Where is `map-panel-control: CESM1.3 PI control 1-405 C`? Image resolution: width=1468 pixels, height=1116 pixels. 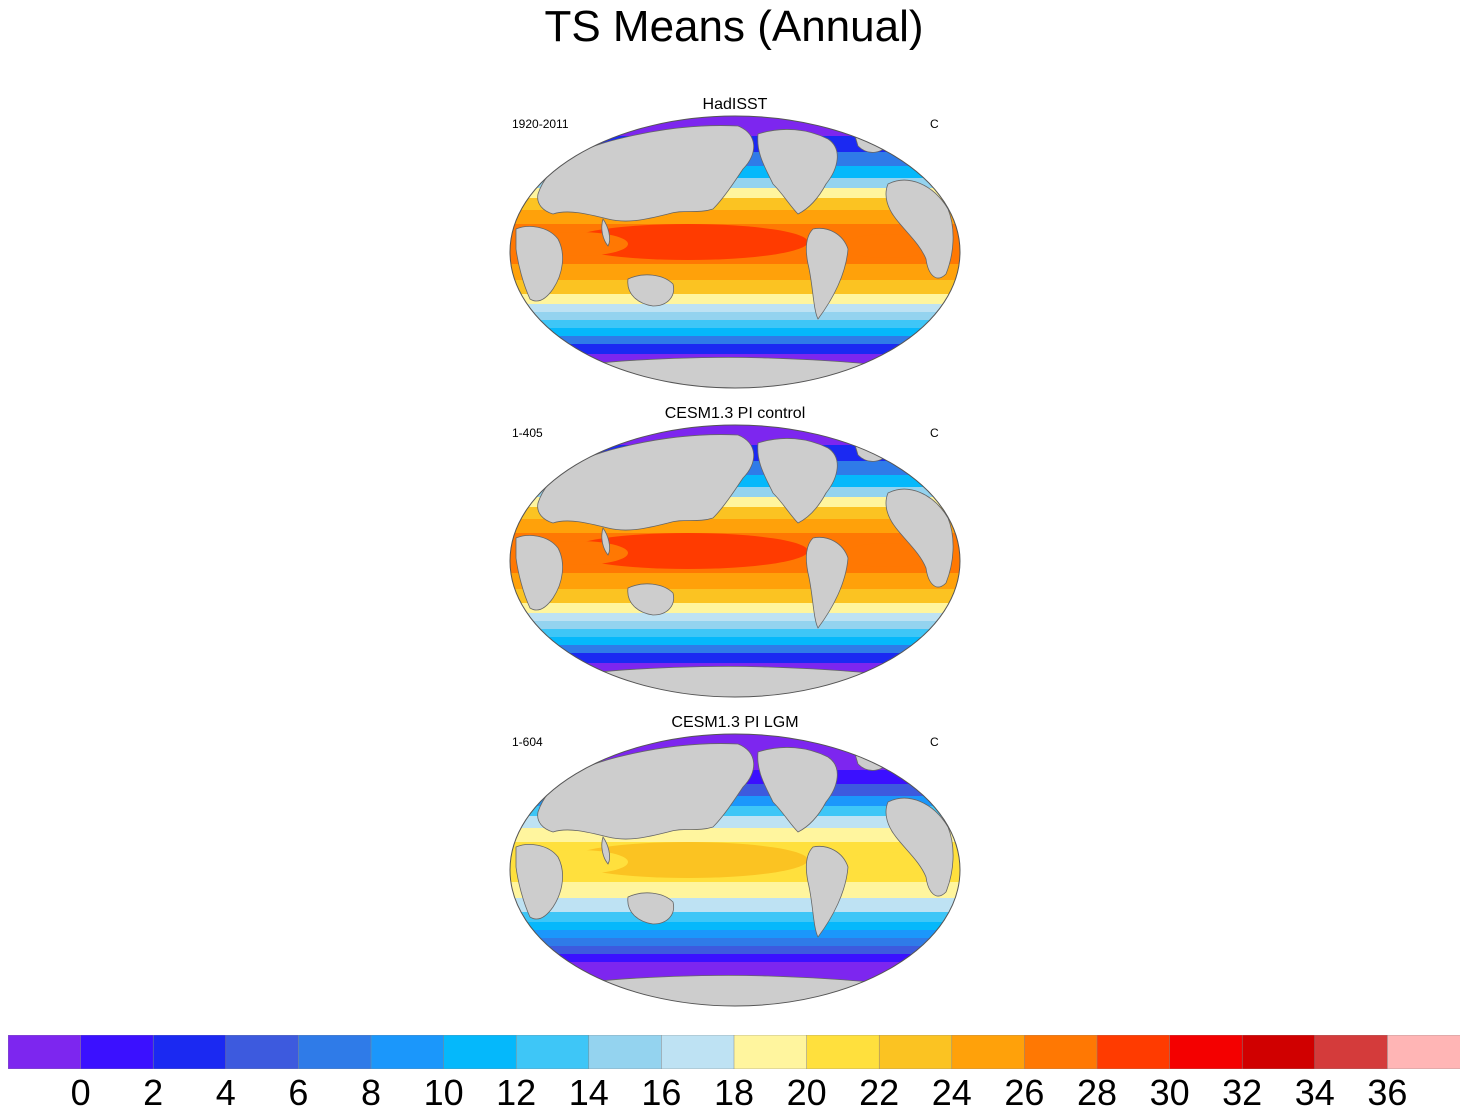
map-panel-control: CESM1.3 PI control 1-405 C is located at coordinates (735, 555).